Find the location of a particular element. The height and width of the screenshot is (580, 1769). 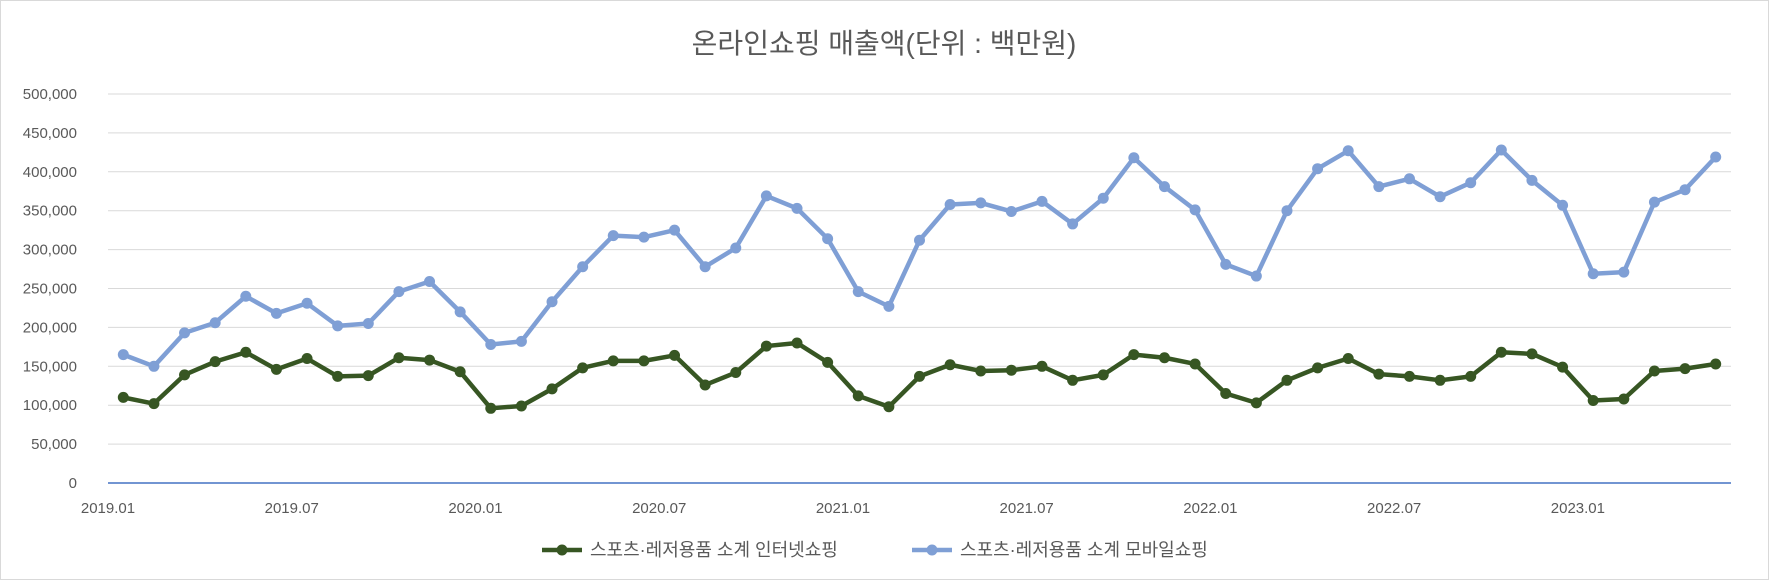

x-tick-label: 2022.07 is located at coordinates (1394, 508).